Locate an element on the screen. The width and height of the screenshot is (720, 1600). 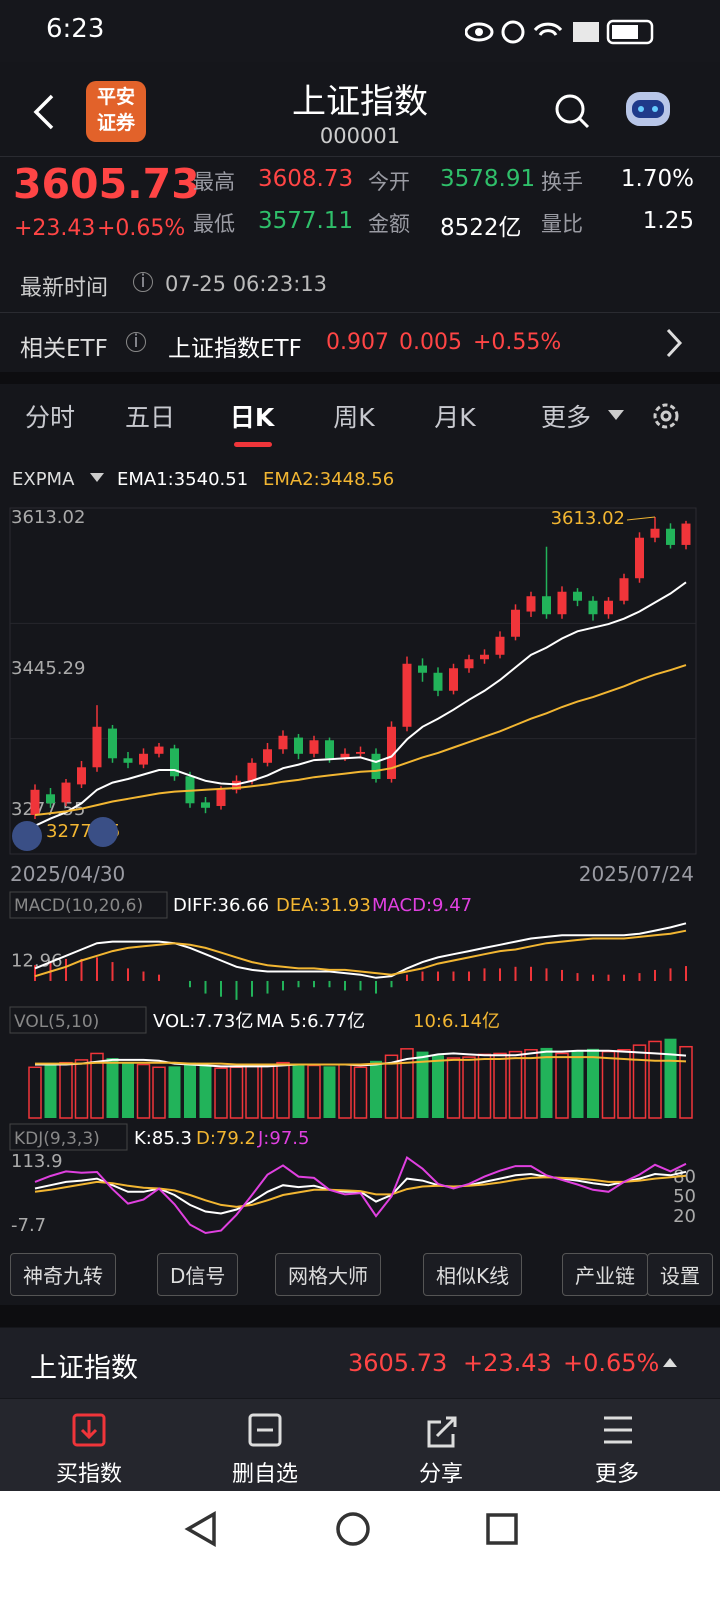
date-label: 2025/04/30 is located at coordinates (67, 874).